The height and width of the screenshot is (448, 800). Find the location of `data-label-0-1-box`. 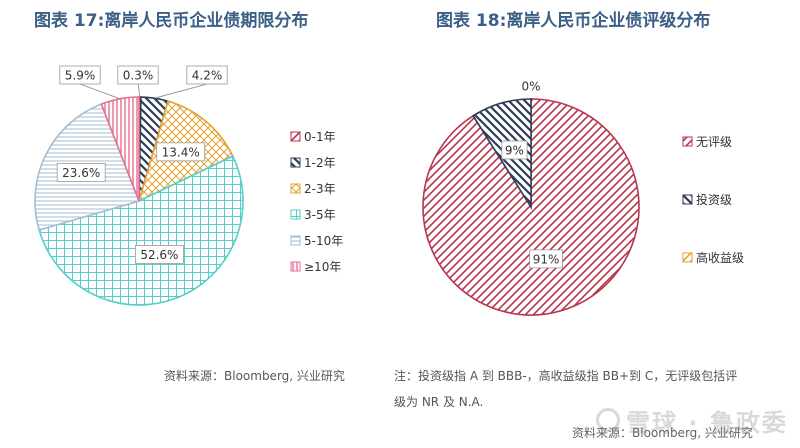

data-label-0-1-box is located at coordinates (138, 75).